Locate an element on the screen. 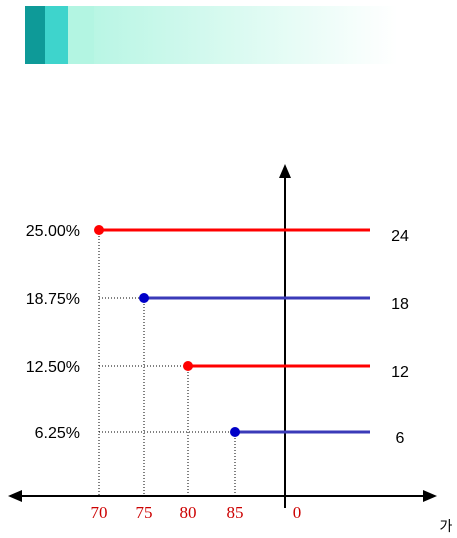  header-banner is located at coordinates (211, 35).